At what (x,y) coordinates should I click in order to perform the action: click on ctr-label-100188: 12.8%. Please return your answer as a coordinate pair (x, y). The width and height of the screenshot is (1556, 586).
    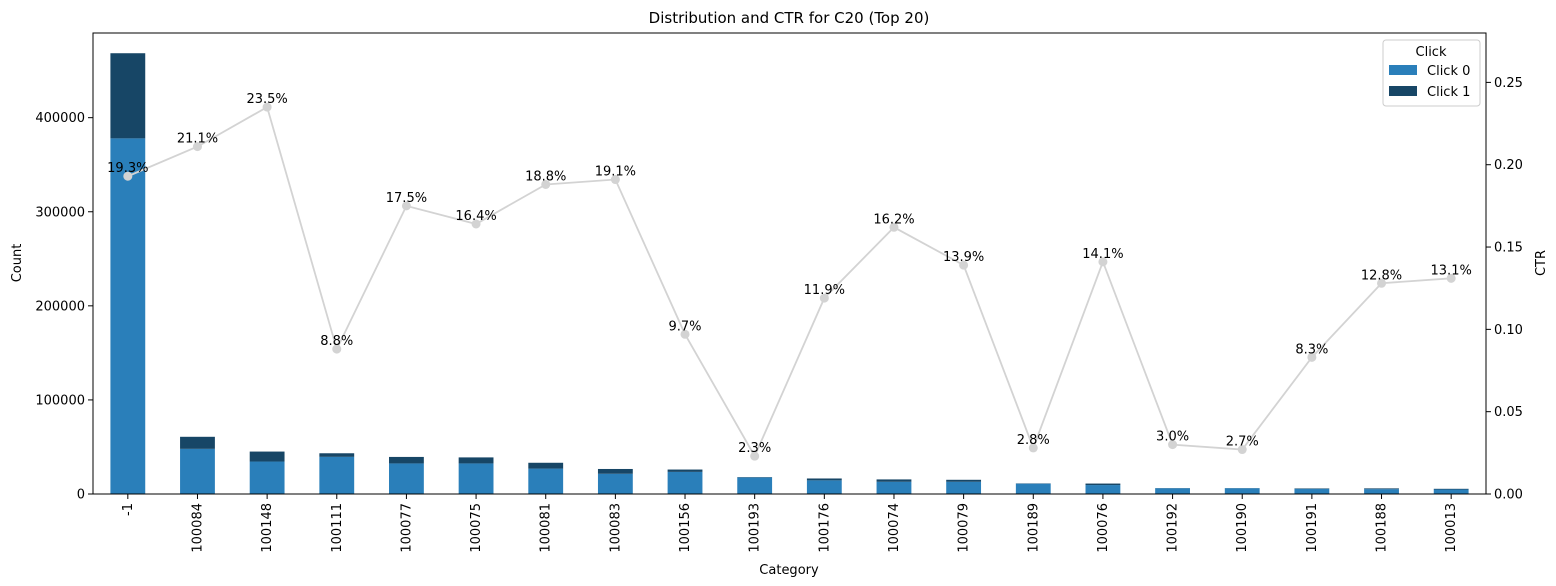
    Looking at the image, I should click on (1381, 275).